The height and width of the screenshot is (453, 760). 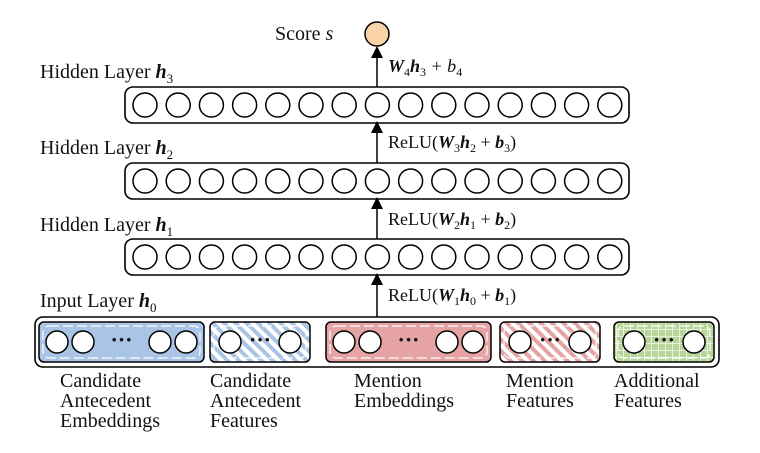 I want to click on hidden-layer-2-label: Hidden Layer h2, so click(x=106, y=149).